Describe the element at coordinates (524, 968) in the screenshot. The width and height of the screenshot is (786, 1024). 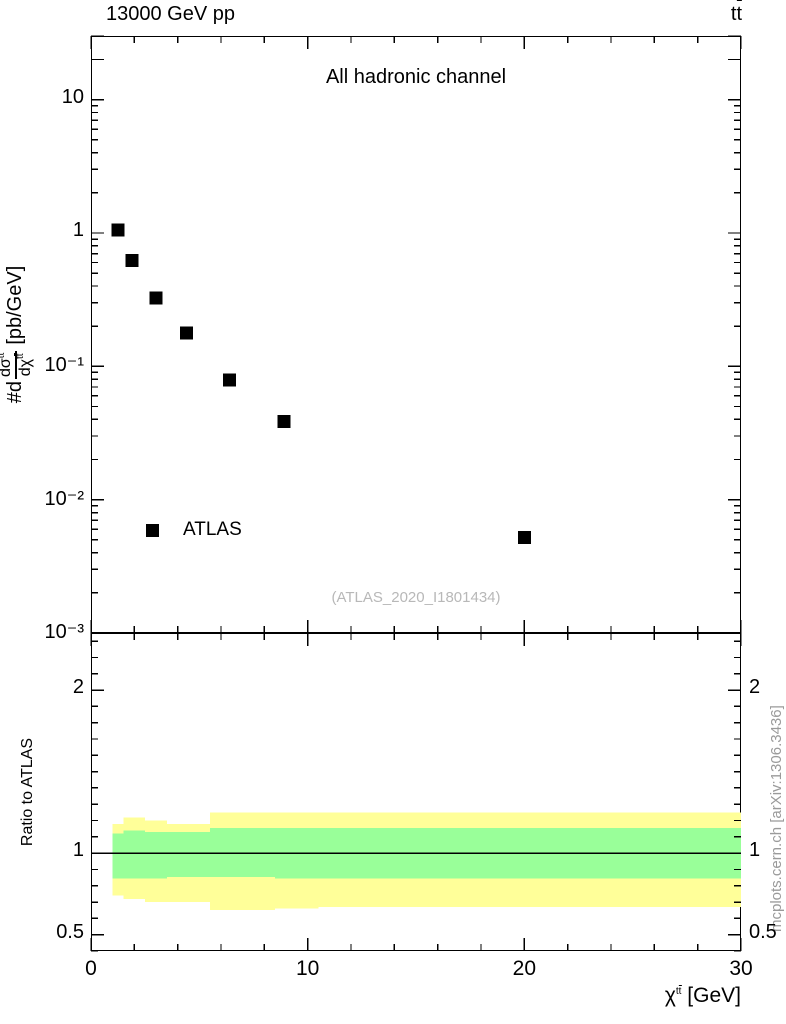
I see `x-tick-label-2: 20` at that location.